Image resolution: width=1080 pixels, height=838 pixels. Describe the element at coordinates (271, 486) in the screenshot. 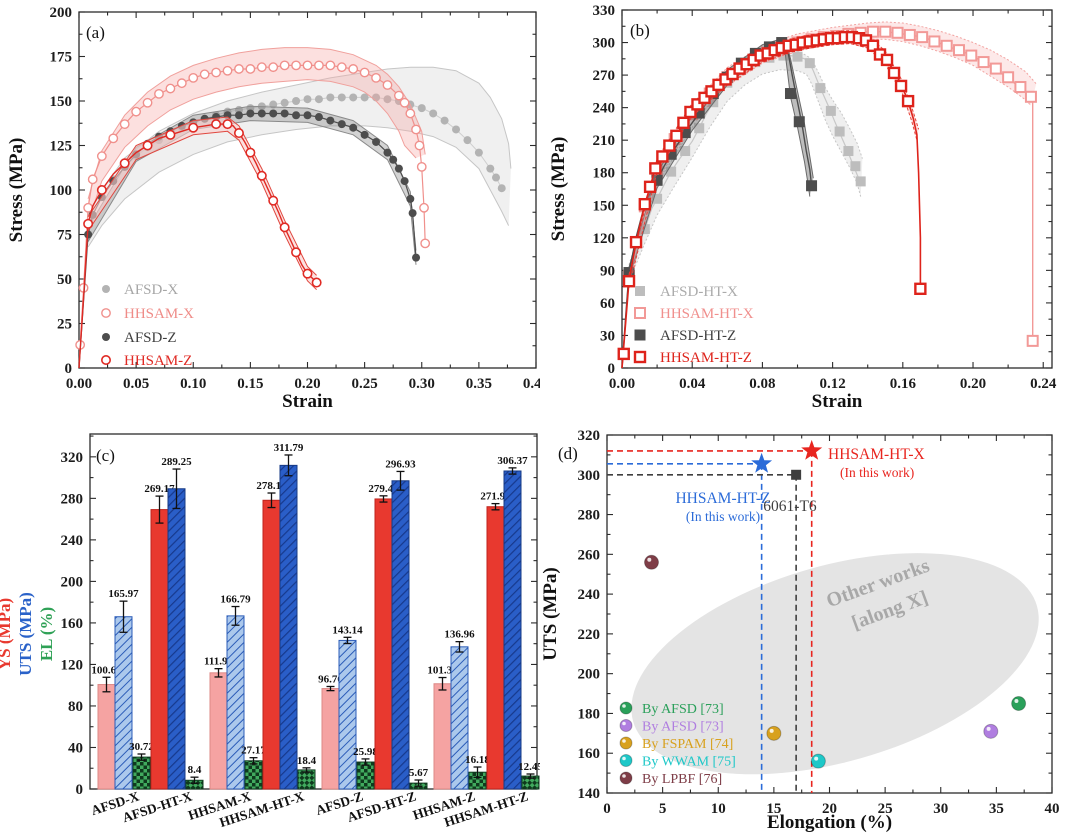

I see `bar-value-label: 278.15` at that location.